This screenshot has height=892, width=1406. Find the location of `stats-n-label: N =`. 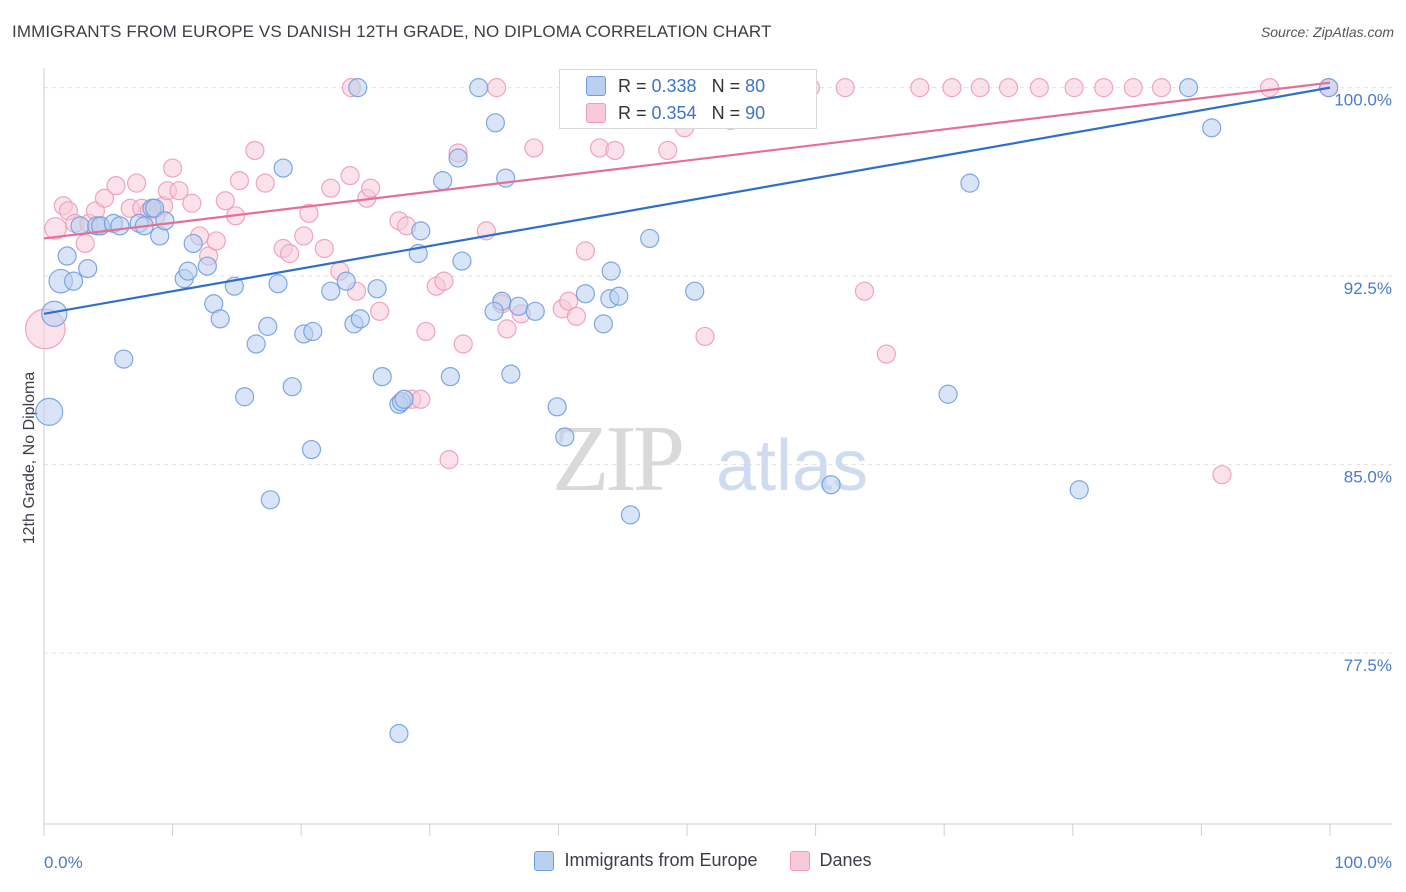

stats-n-label: N = is located at coordinates (728, 112).